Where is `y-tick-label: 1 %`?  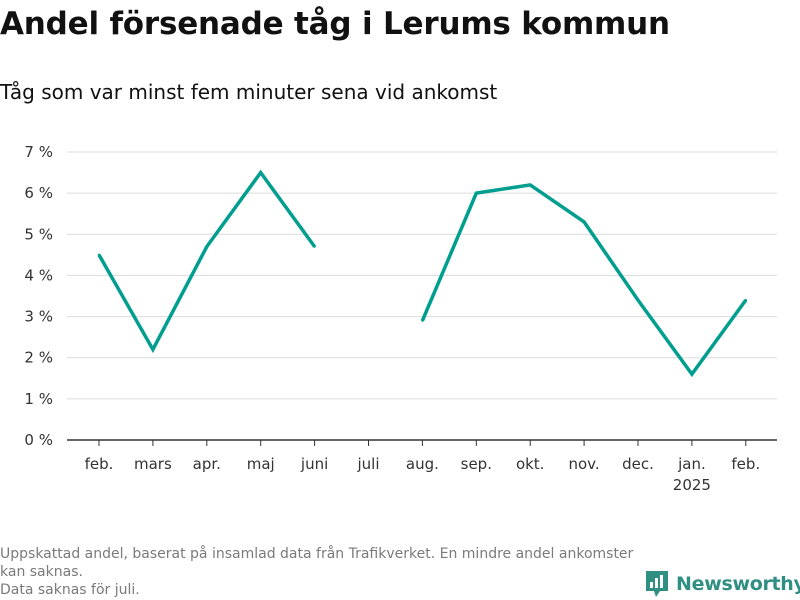 y-tick-label: 1 % is located at coordinates (38, 399).